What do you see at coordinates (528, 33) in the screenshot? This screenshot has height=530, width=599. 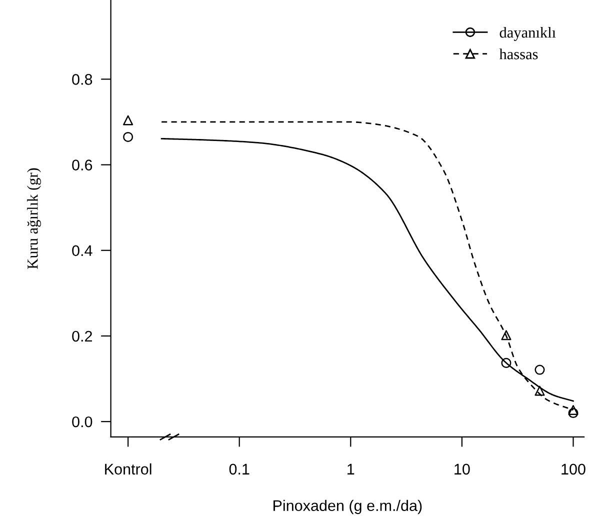 I see `legend-label: dayanıklı` at bounding box center [528, 33].